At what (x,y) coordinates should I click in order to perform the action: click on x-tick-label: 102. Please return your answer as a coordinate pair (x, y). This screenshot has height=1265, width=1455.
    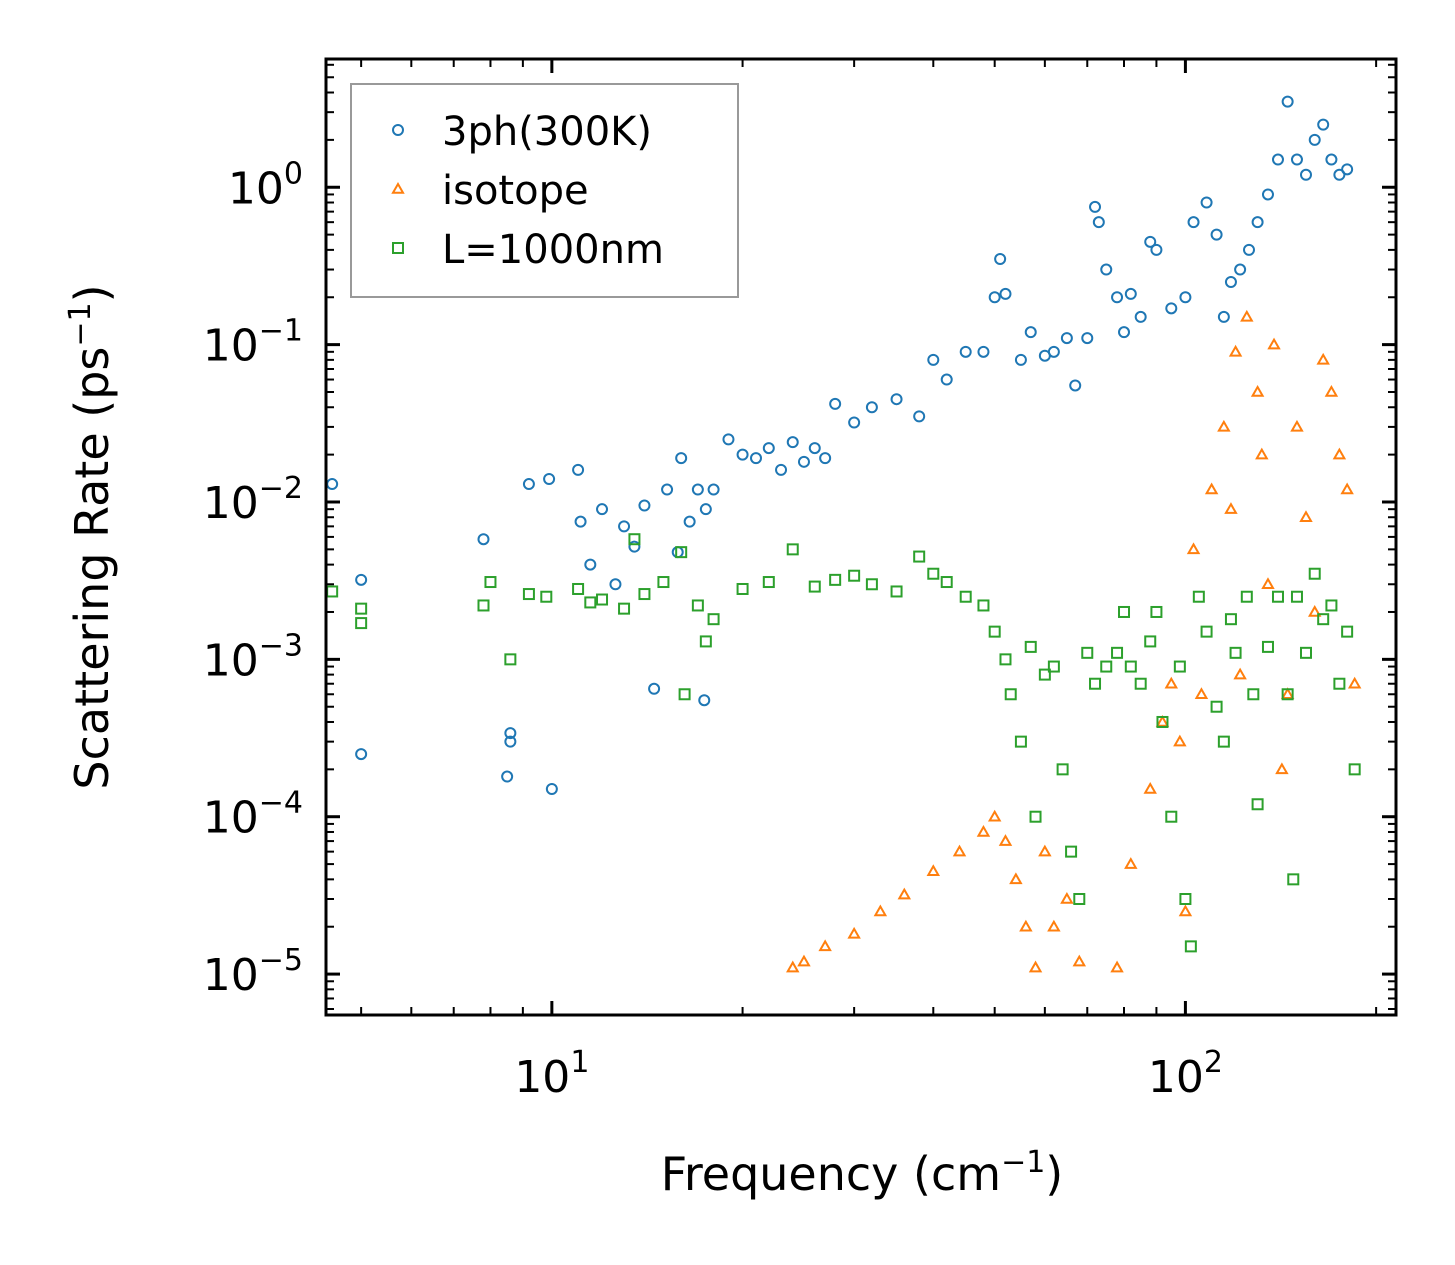
    Looking at the image, I should click on (1185, 1074).